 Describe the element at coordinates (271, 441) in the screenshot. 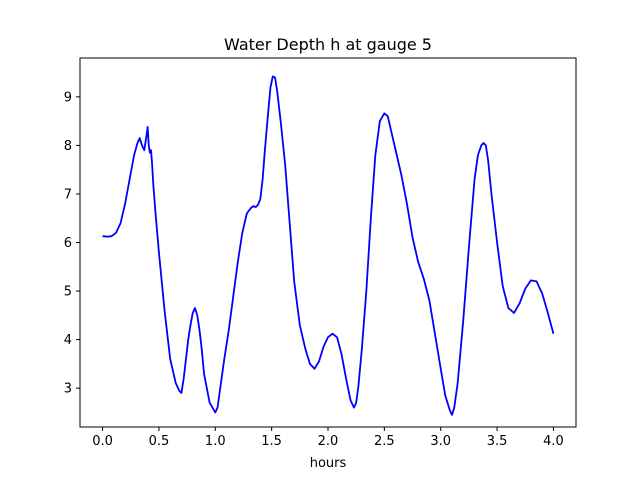

I see `x-tick-label: 1.5` at that location.